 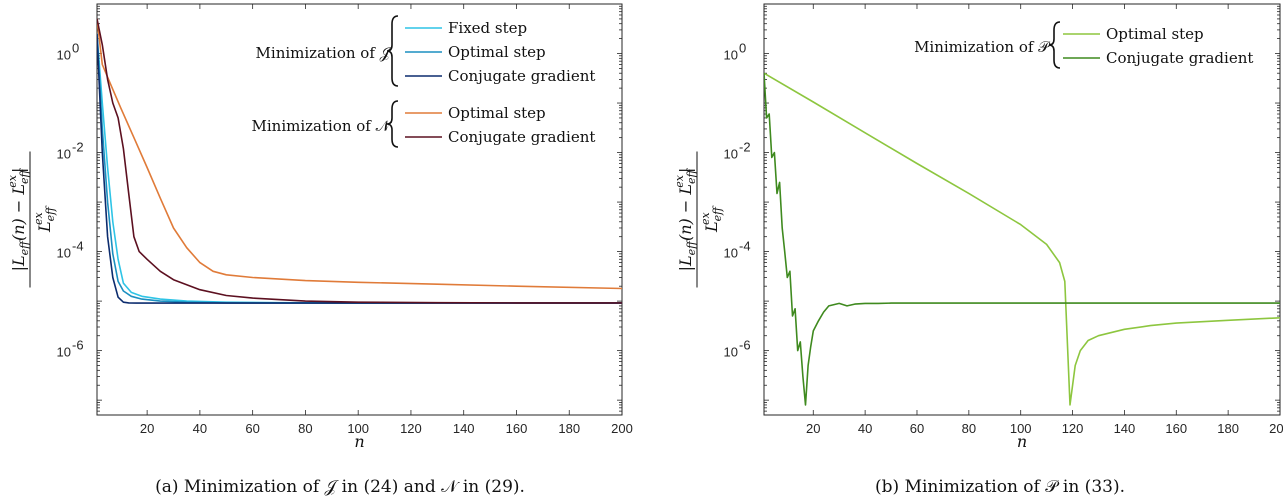 I want to click on legend-group-label: Minimization of 𝒩, so click(x=322, y=126).